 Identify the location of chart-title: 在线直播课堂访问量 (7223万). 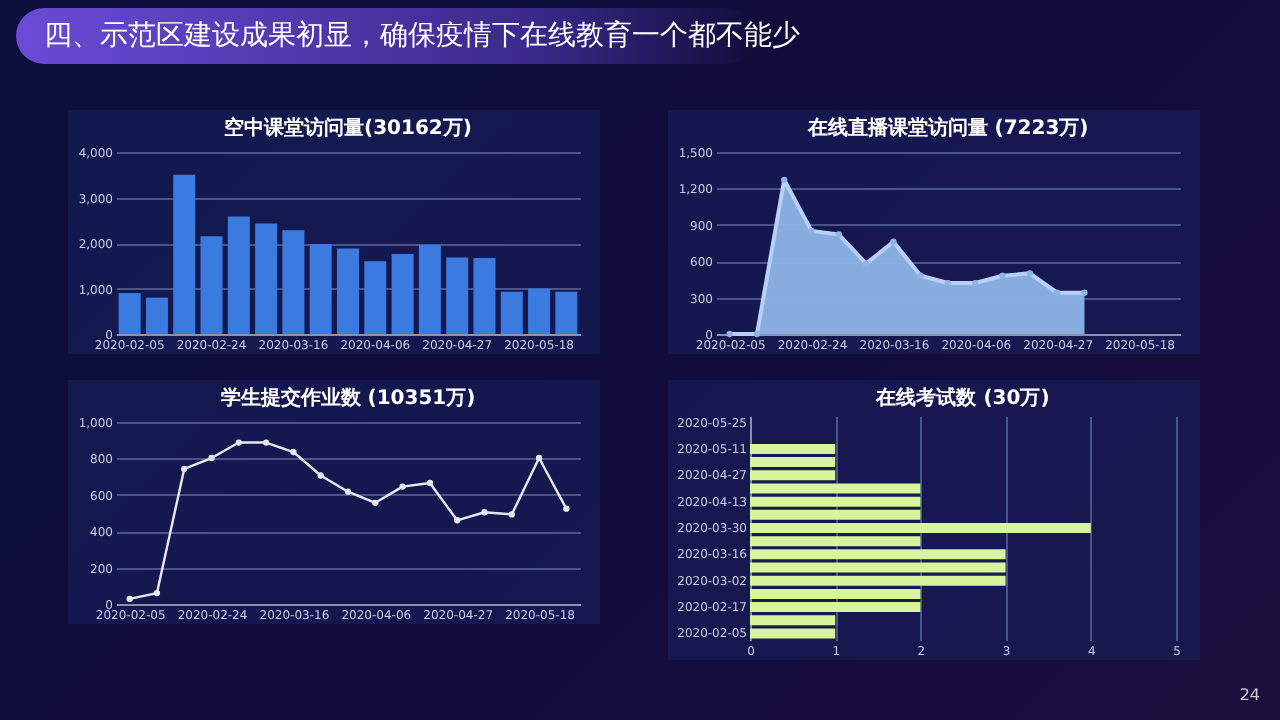
(947, 128).